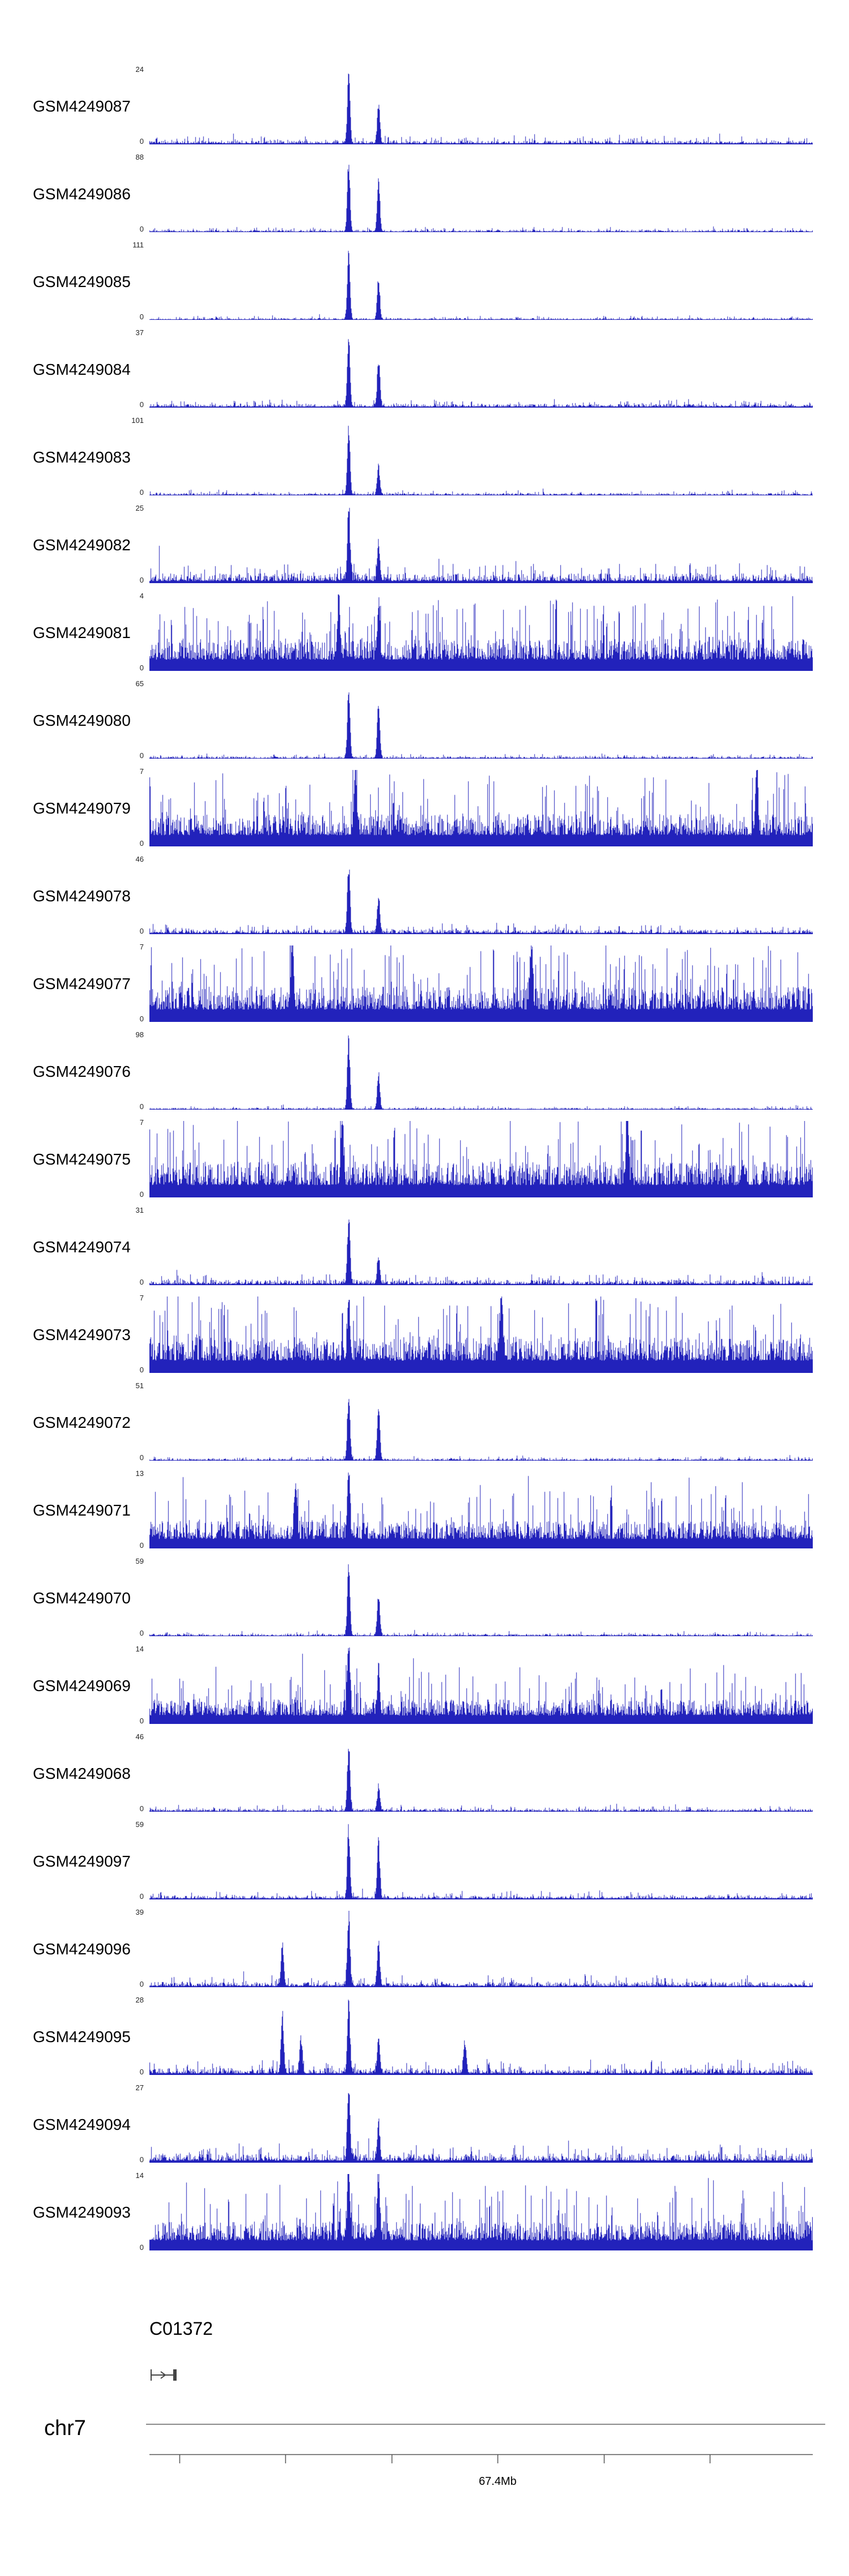 The image size is (849, 2576). Describe the element at coordinates (82, 1861) in the screenshot. I see `track-label: GSM4249097` at that location.